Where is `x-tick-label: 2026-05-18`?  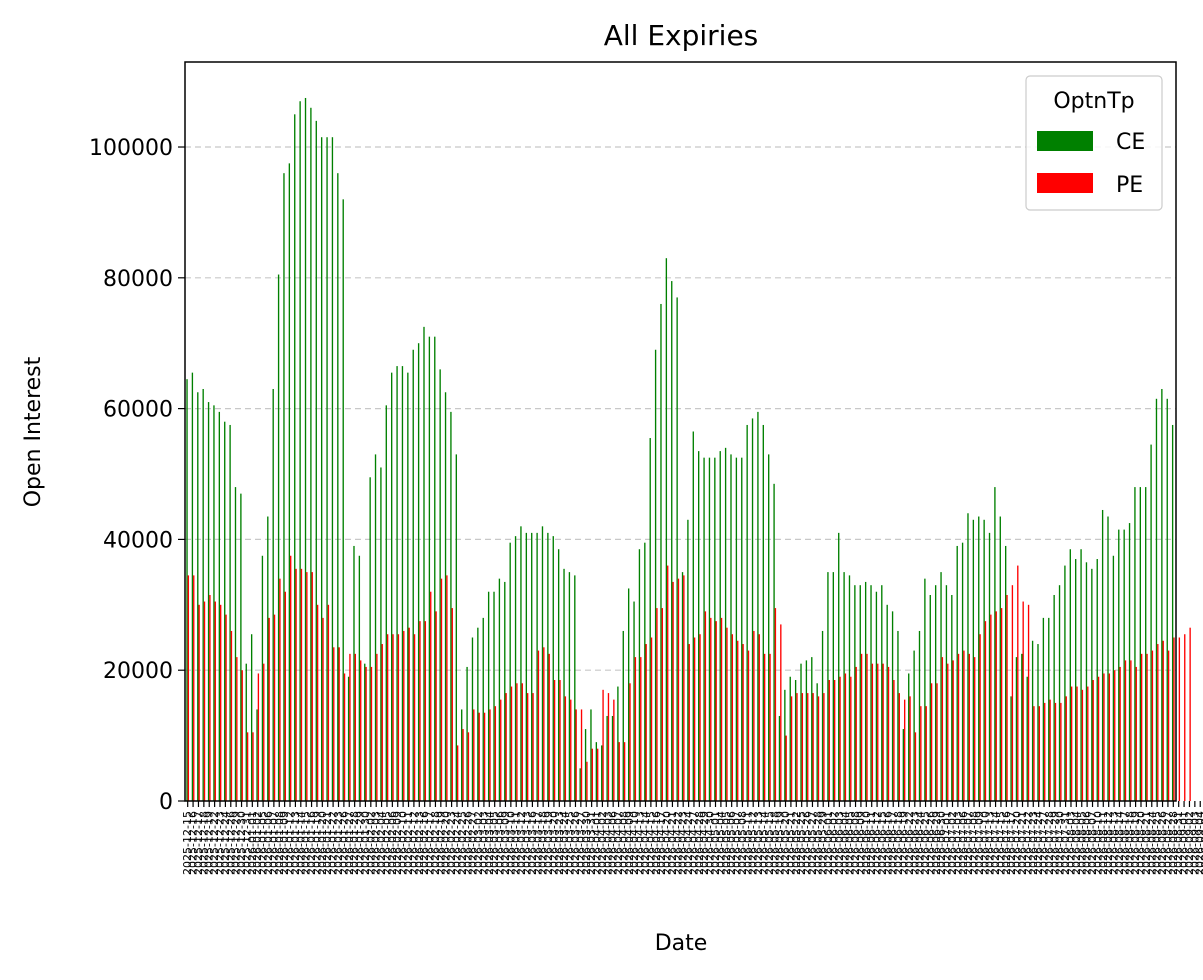 x-tick-label: 2026-05-18 is located at coordinates (774, 843).